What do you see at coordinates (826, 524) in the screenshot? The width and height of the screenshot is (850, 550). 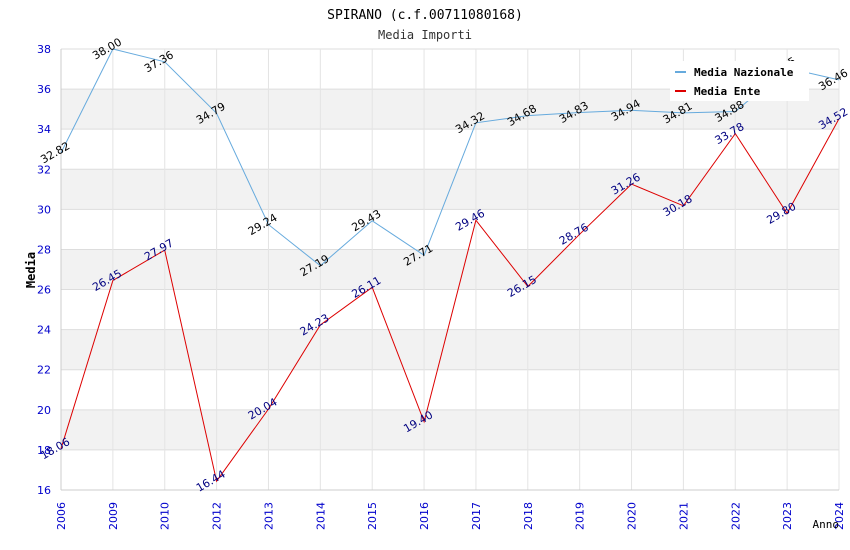 I see `x-axis-label: Anno` at bounding box center [826, 524].